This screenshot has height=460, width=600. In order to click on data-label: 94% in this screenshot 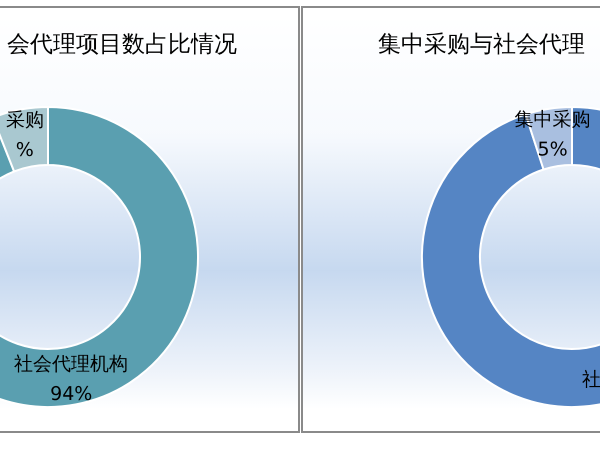, I will do `click(71, 393)`.